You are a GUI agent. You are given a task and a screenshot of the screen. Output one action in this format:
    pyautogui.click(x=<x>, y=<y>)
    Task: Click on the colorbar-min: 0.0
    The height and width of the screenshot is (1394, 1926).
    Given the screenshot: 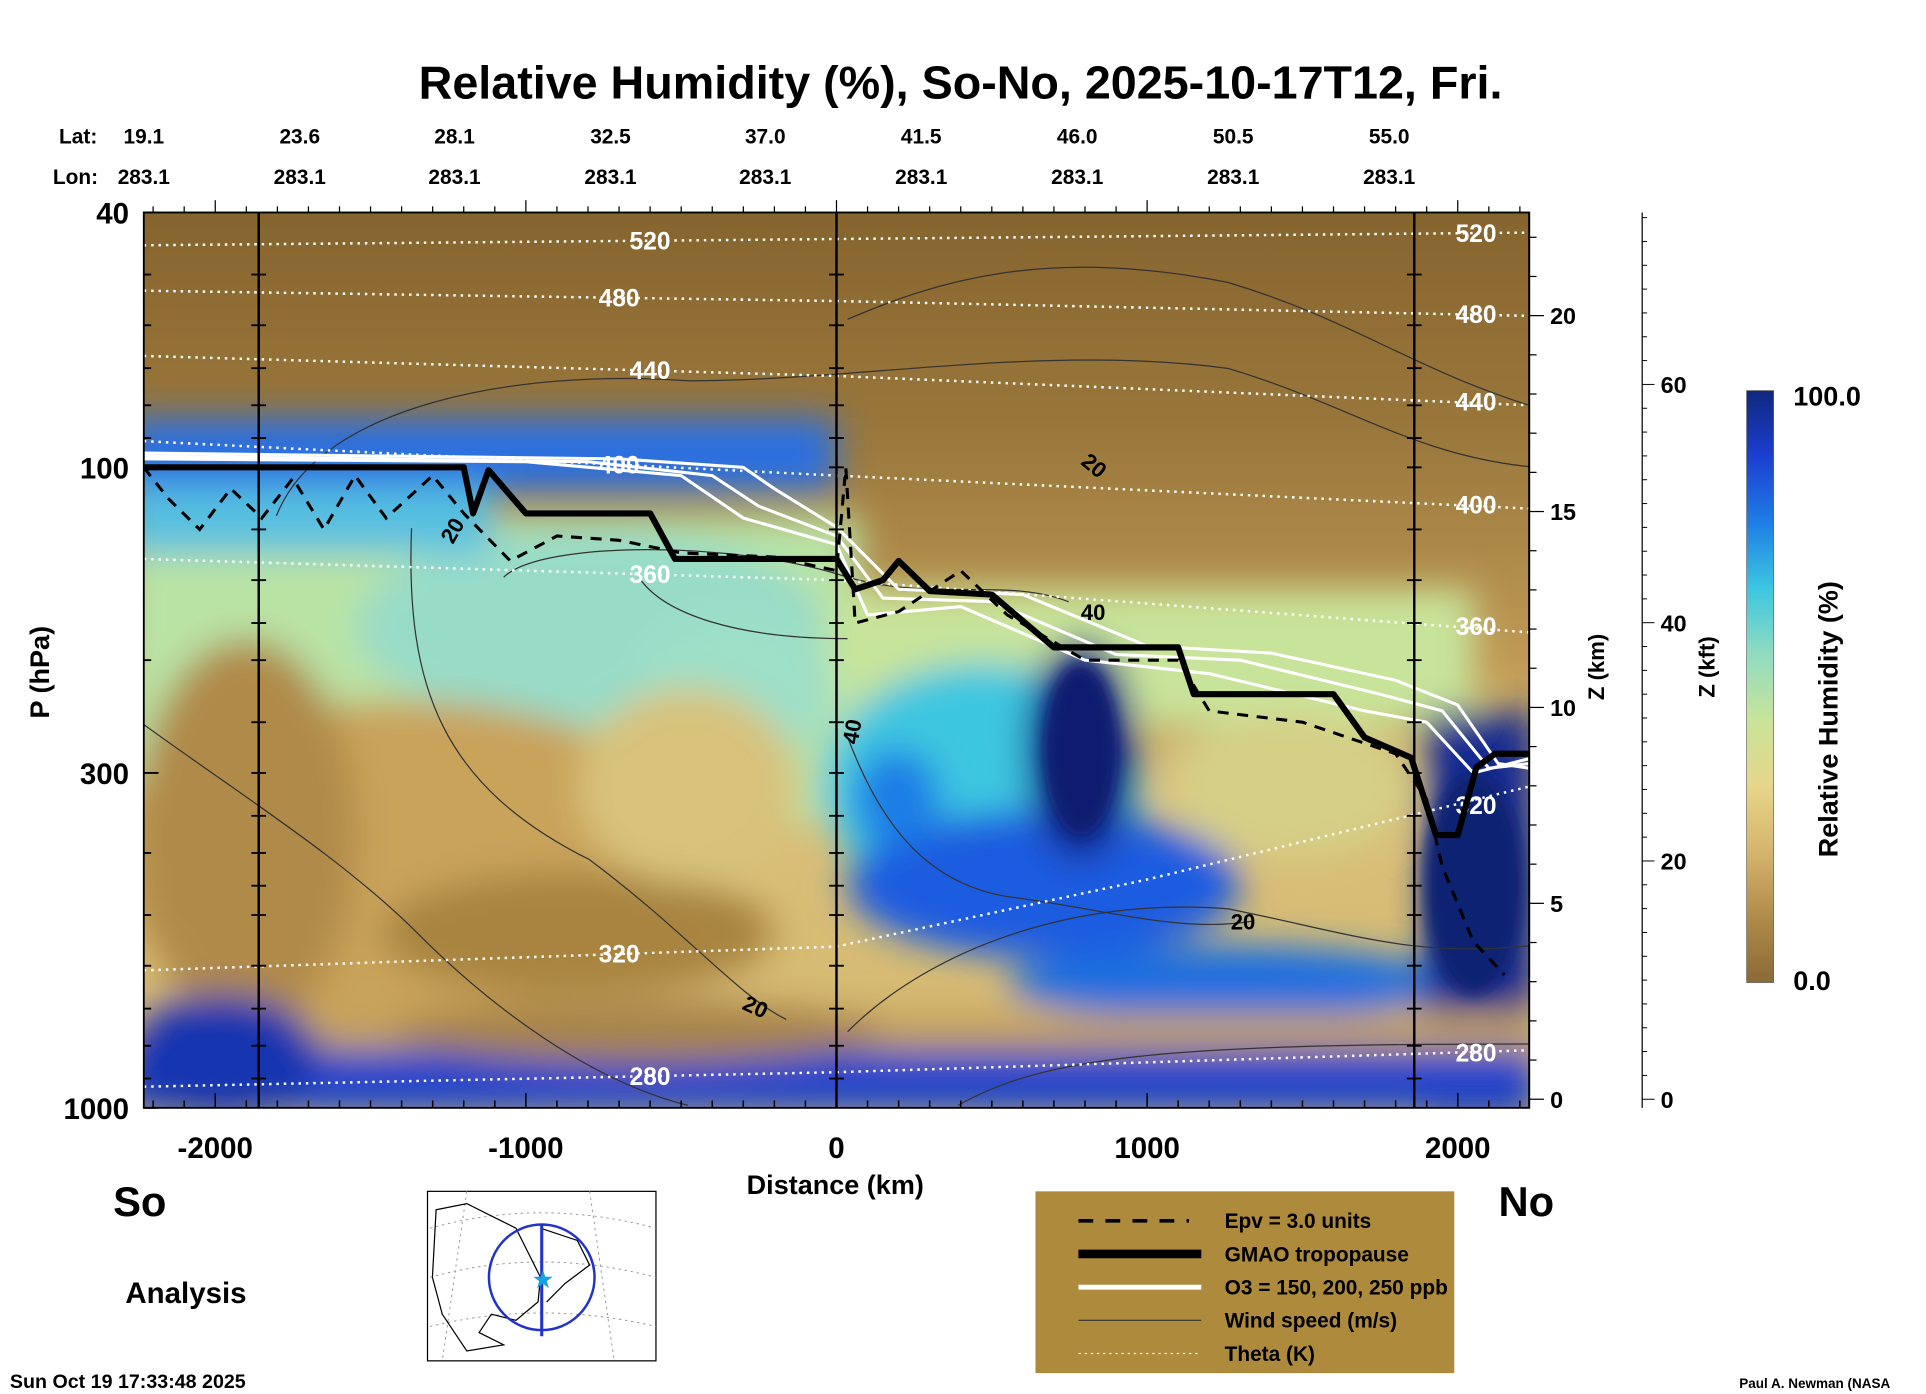 What is the action you would take?
    pyautogui.click(x=1812, y=981)
    